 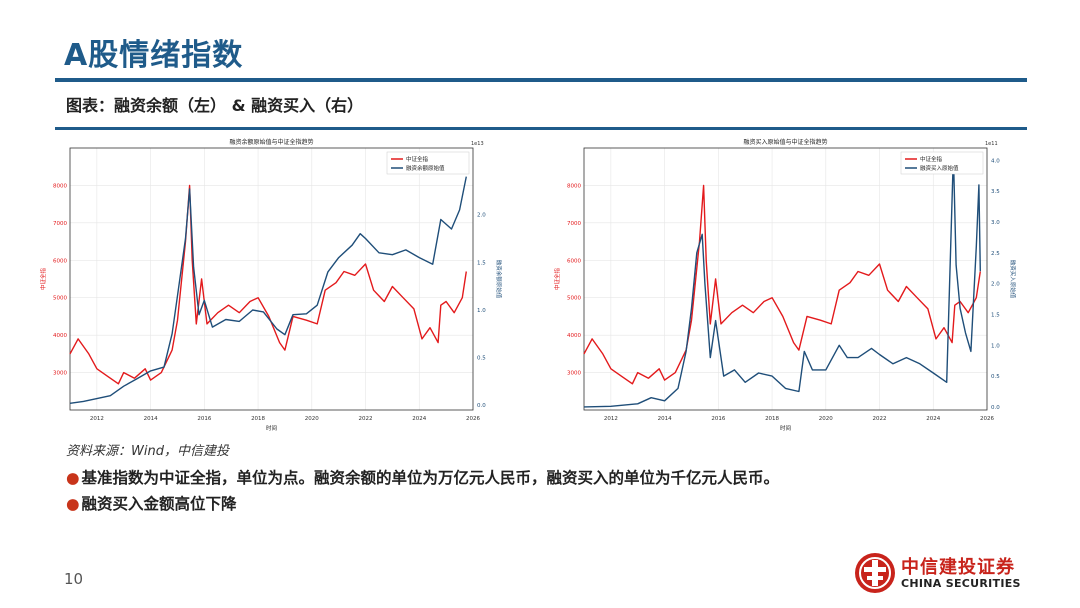 I want to click on y-right-tick-label: 4.0, so click(x=995, y=161).